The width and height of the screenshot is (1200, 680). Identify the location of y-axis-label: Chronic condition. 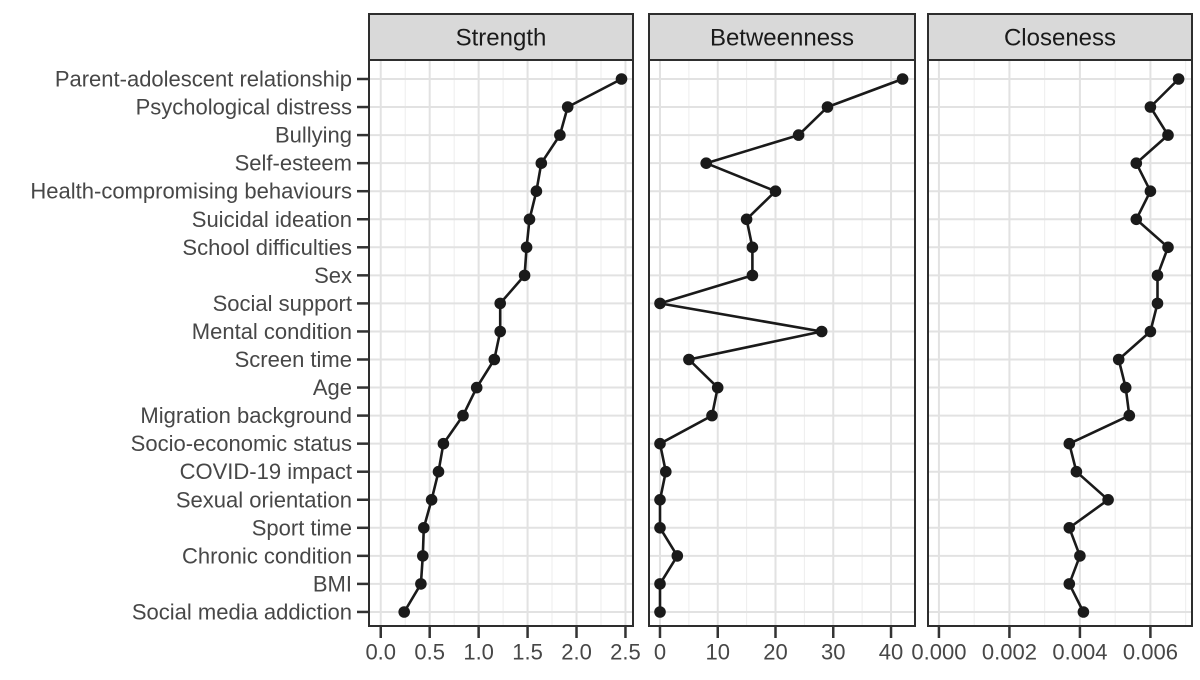
(267, 555).